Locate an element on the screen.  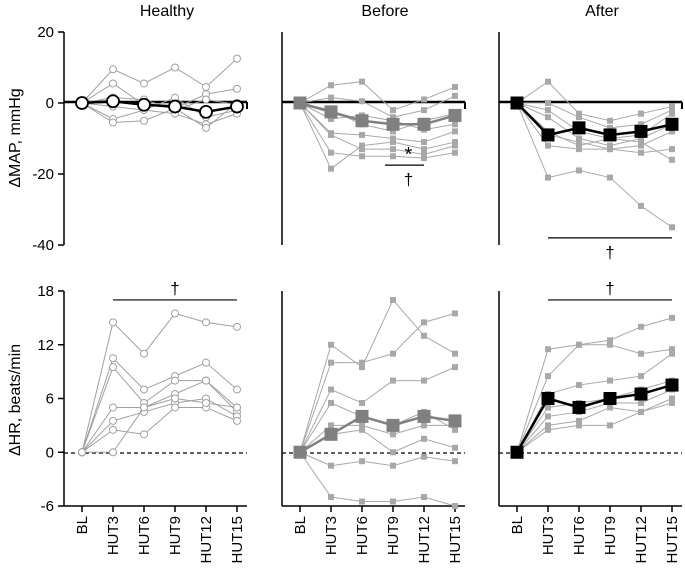
column-title-before: Before is located at coordinates (384, 11).